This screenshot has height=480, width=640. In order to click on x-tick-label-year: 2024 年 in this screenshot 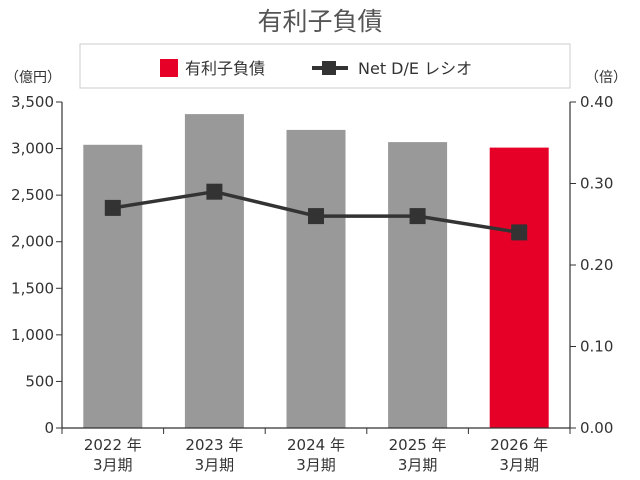, I will do `click(316, 445)`.